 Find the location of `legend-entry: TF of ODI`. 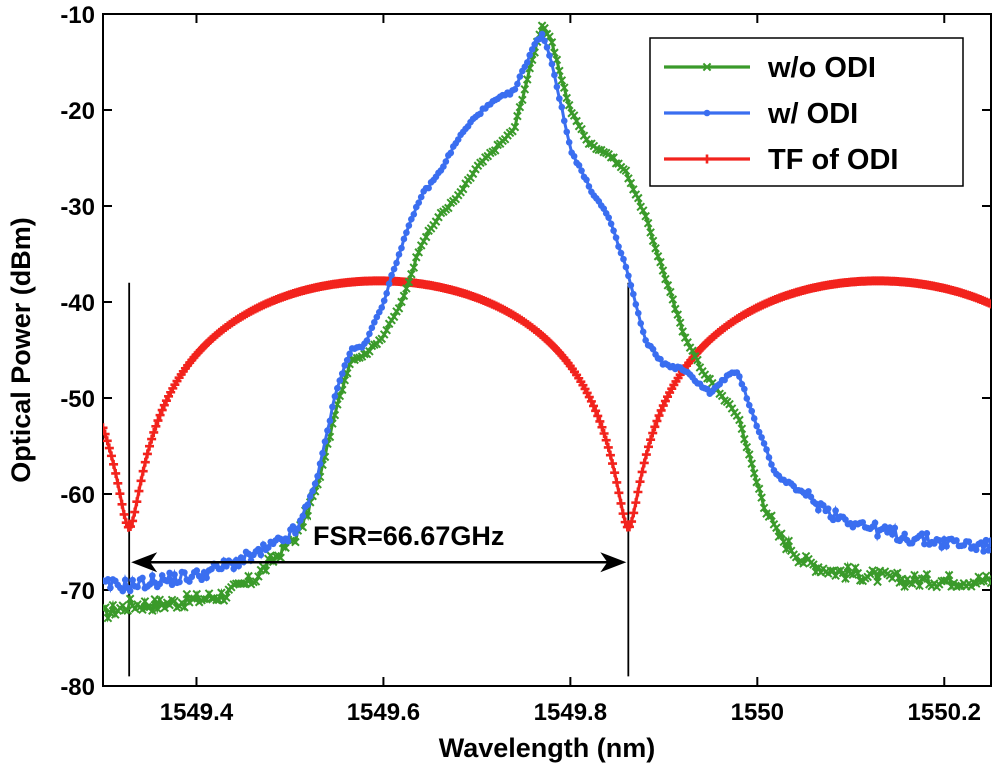

legend-entry: TF of ODI is located at coordinates (781, 160).